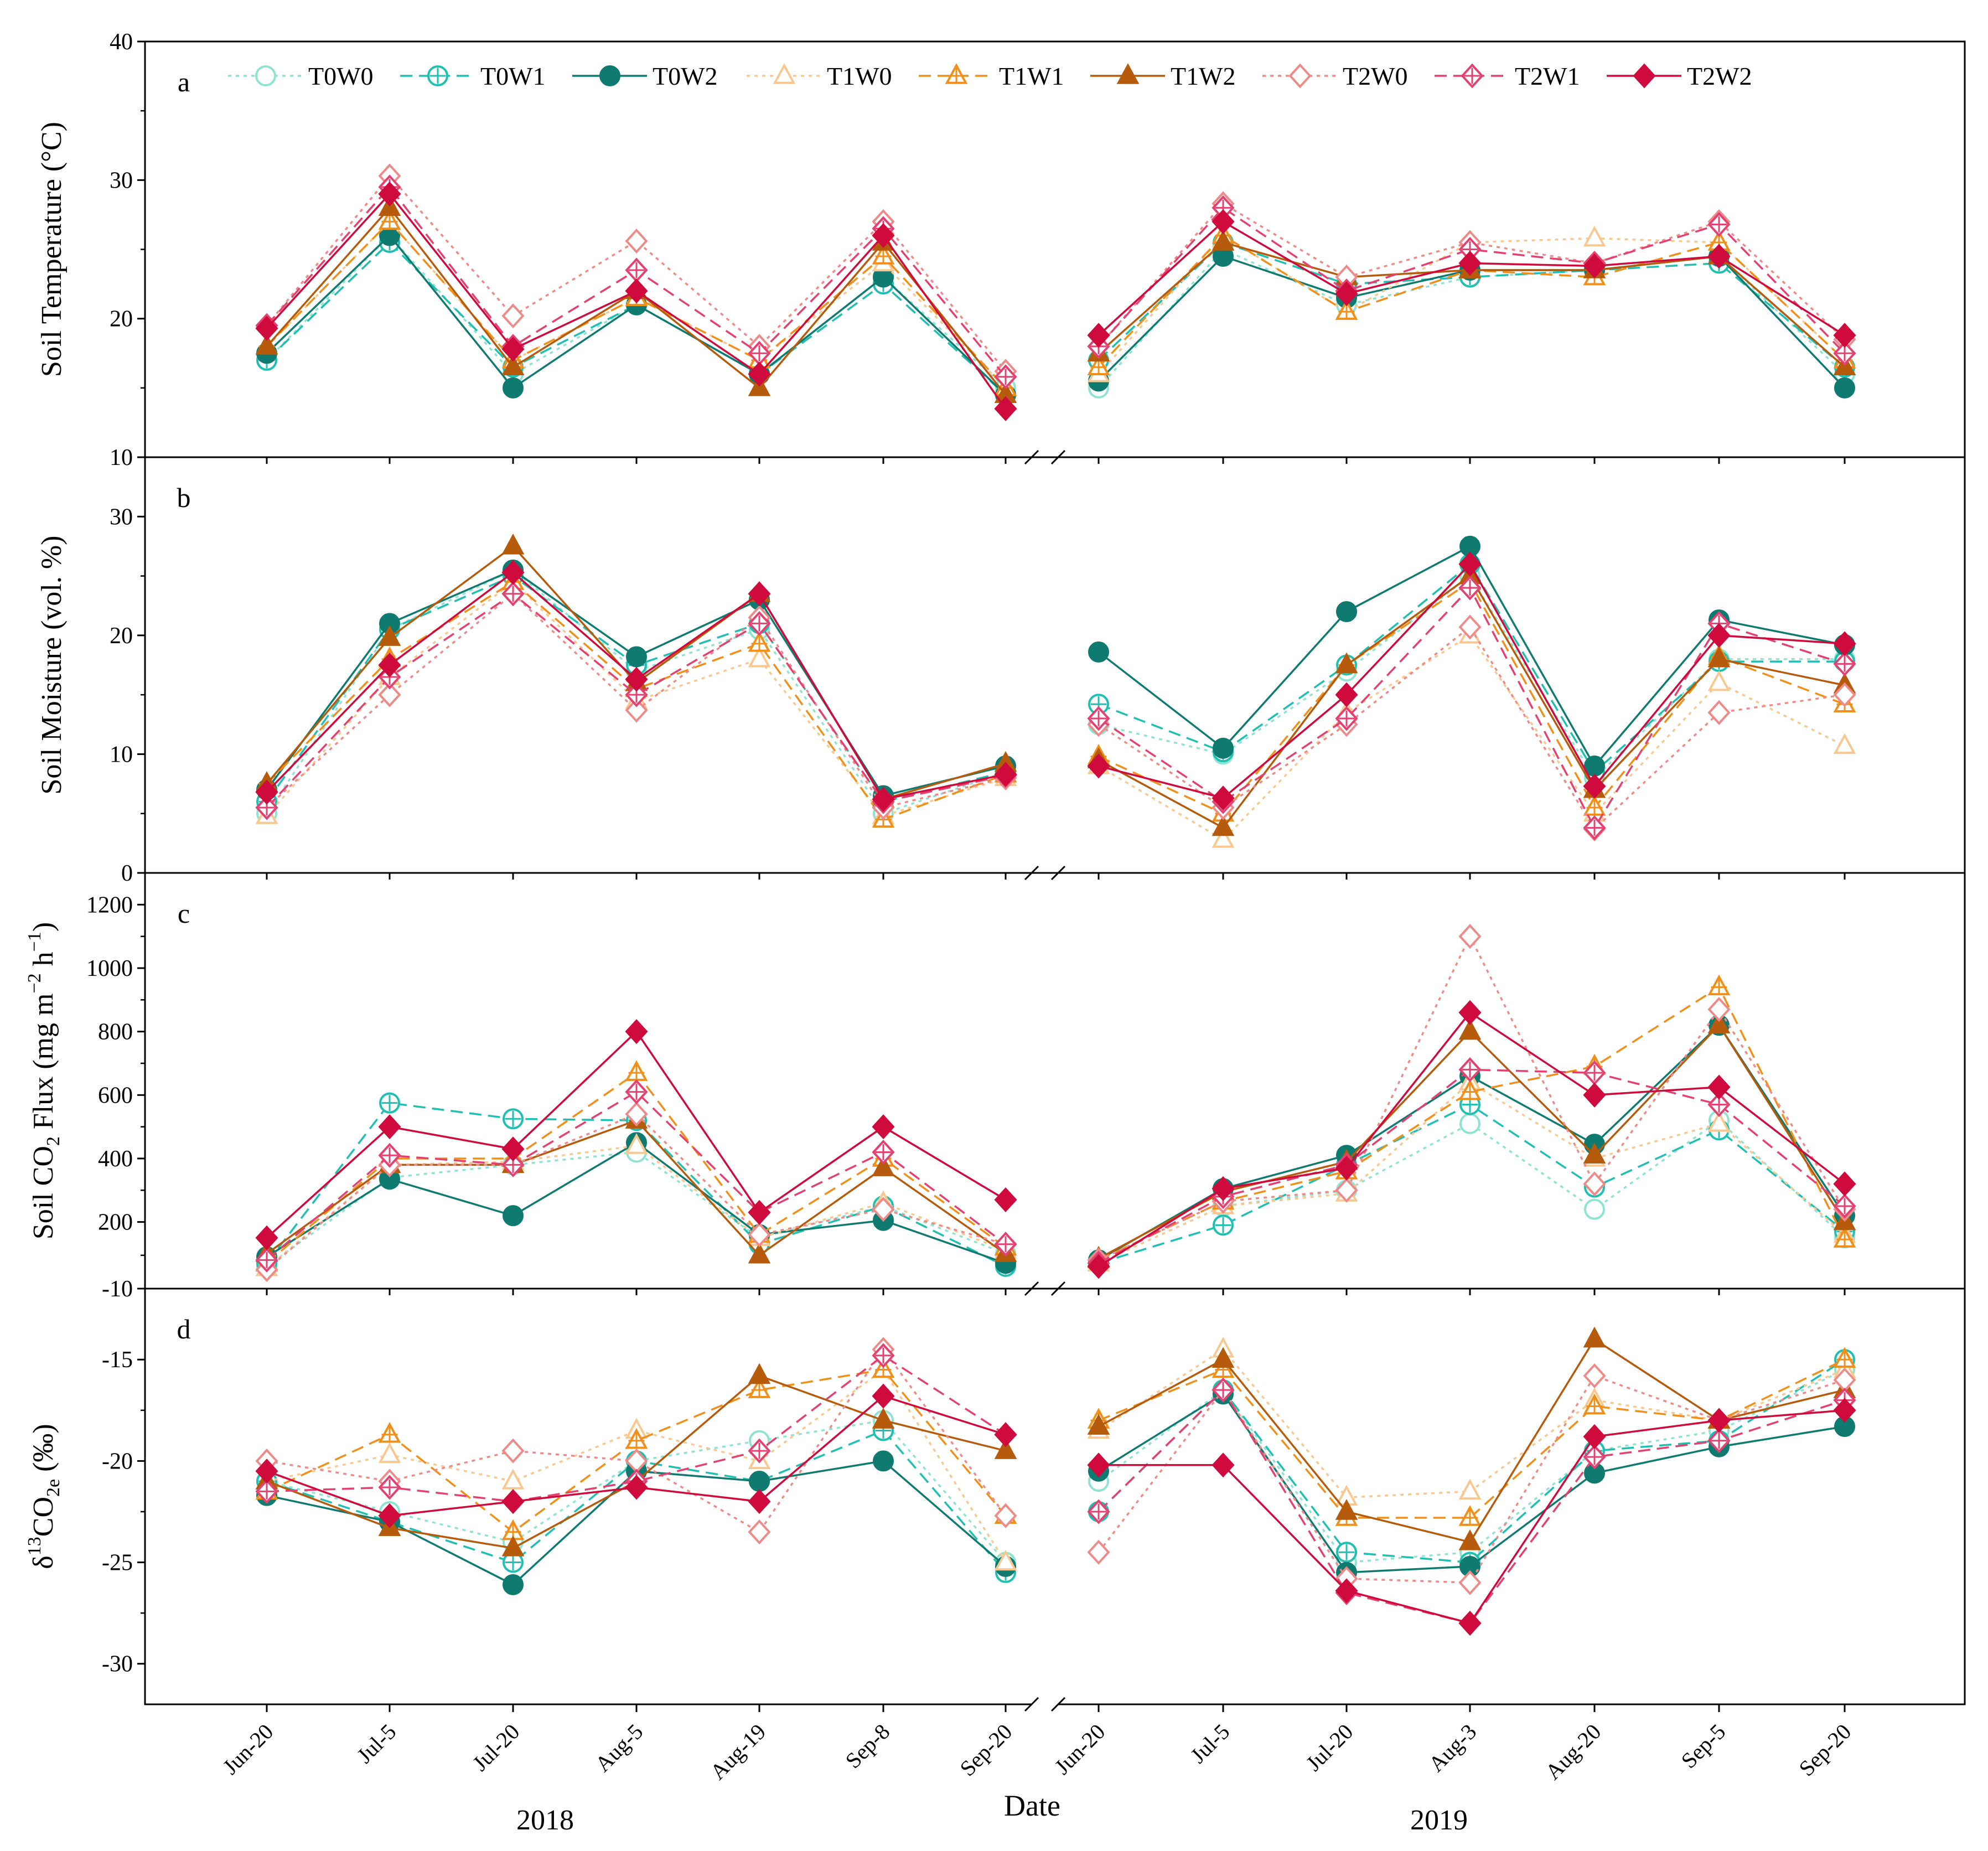  Describe the element at coordinates (1825, 1750) in the screenshot. I see `x-tick-label: Sep-20` at that location.